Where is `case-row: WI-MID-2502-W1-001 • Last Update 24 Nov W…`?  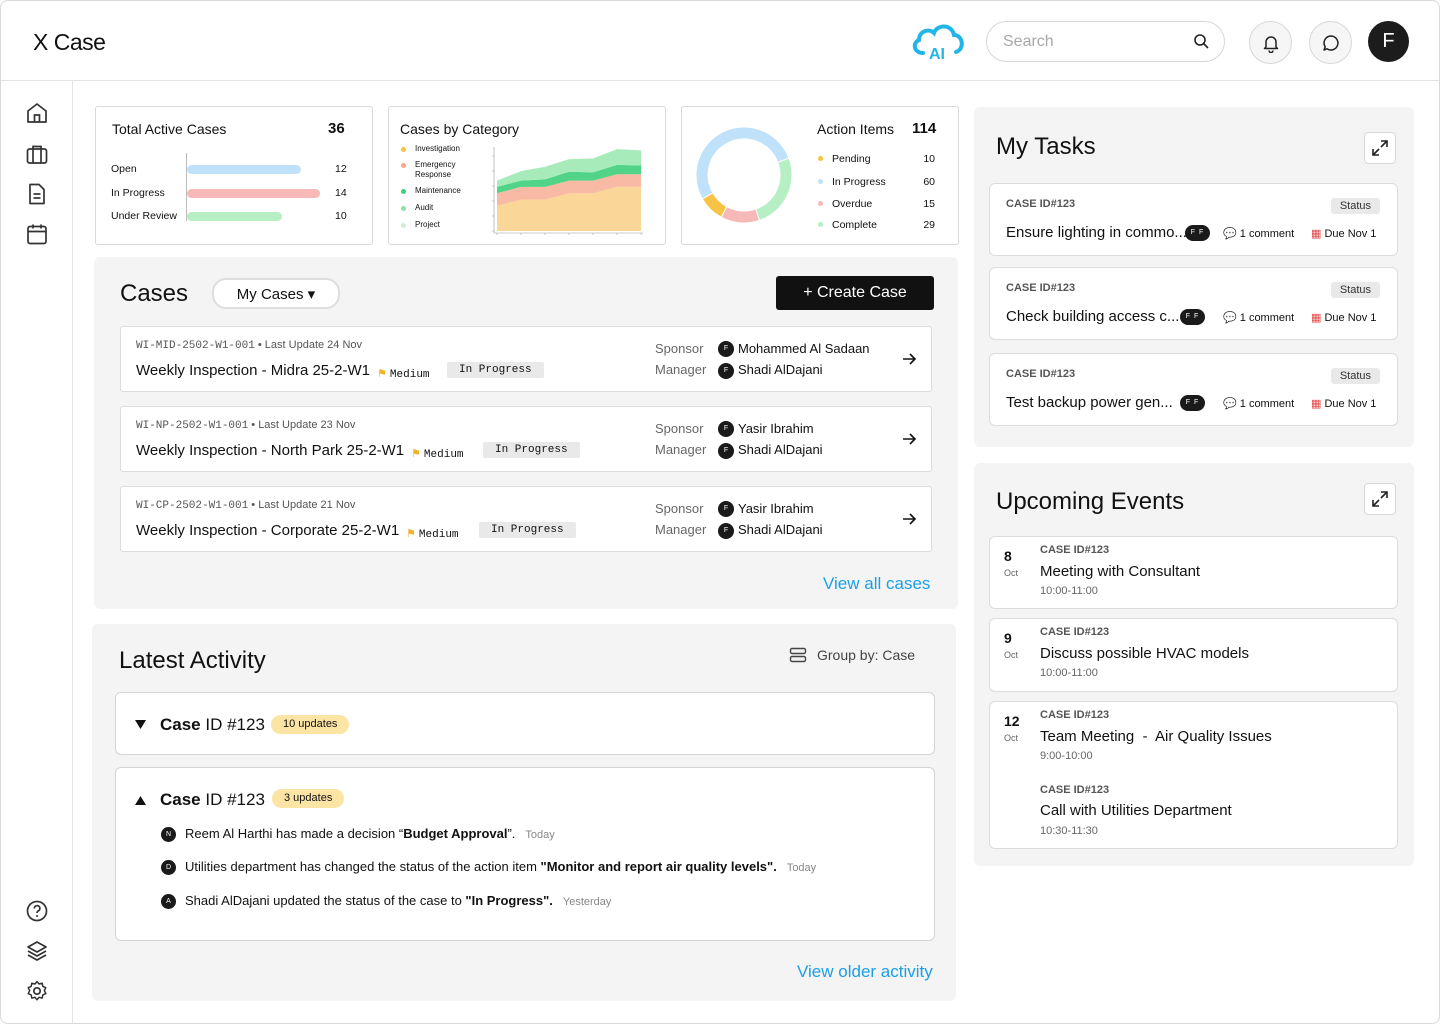 case-row: WI-MID-2502-W1-001 • Last Update 24 Nov W… is located at coordinates (526, 359).